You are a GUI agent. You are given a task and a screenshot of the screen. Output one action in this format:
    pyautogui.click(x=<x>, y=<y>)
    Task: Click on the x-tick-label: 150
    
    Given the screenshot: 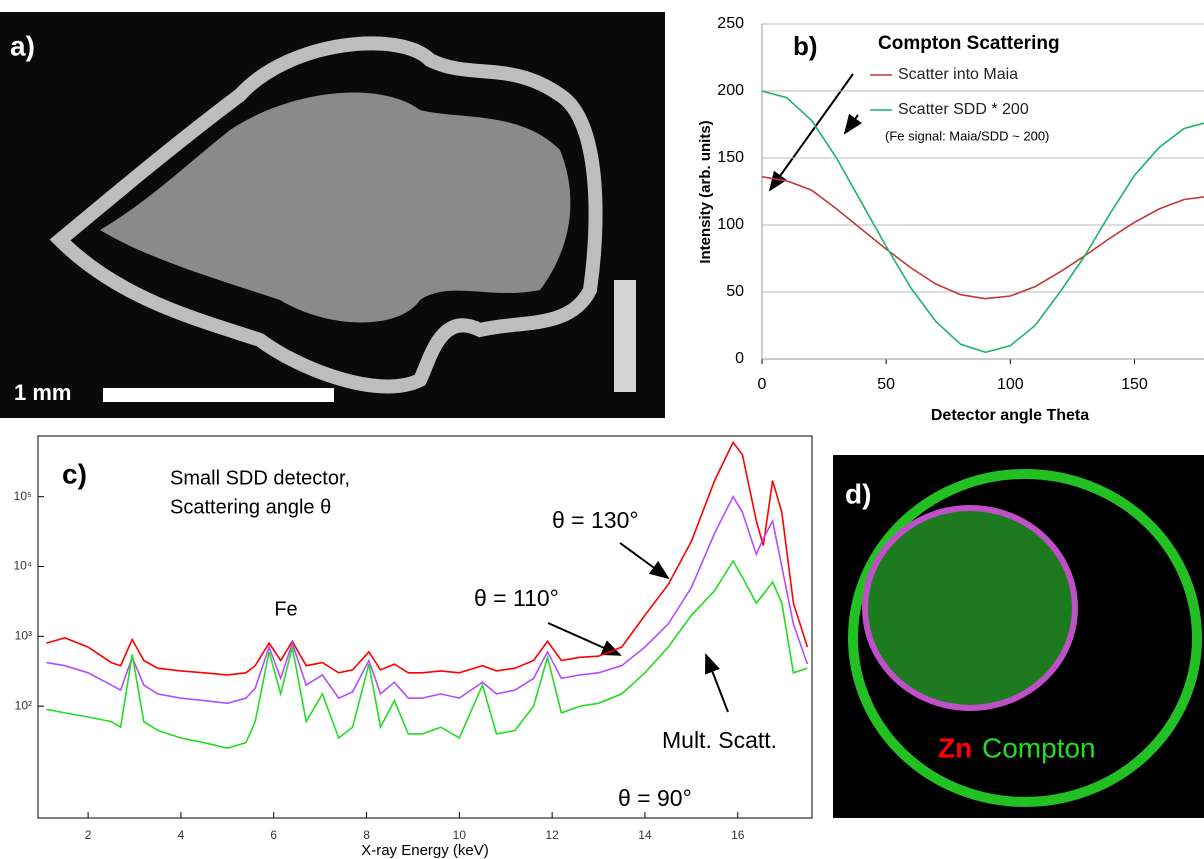 What is the action you would take?
    pyautogui.click(x=1134, y=384)
    